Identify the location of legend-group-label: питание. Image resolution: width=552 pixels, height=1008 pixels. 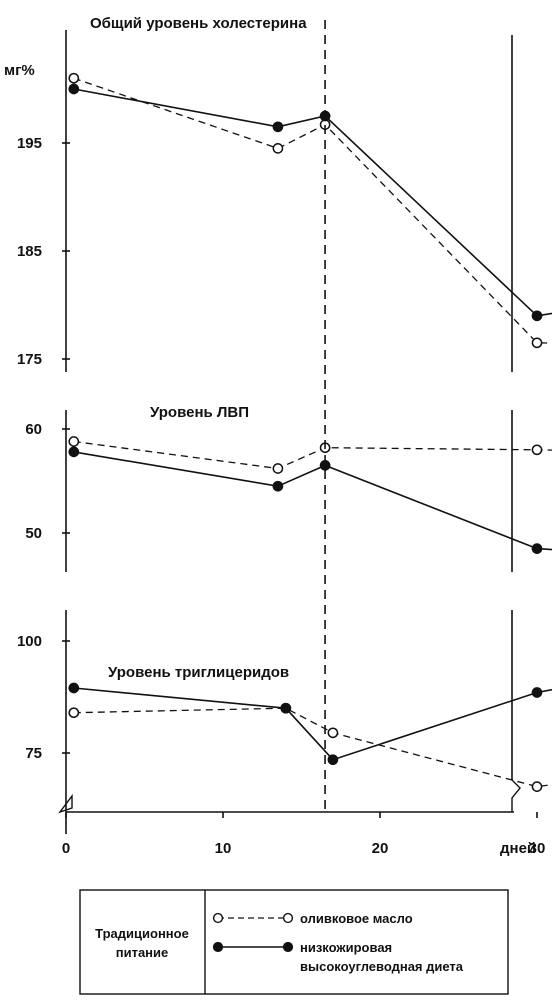
(142, 952).